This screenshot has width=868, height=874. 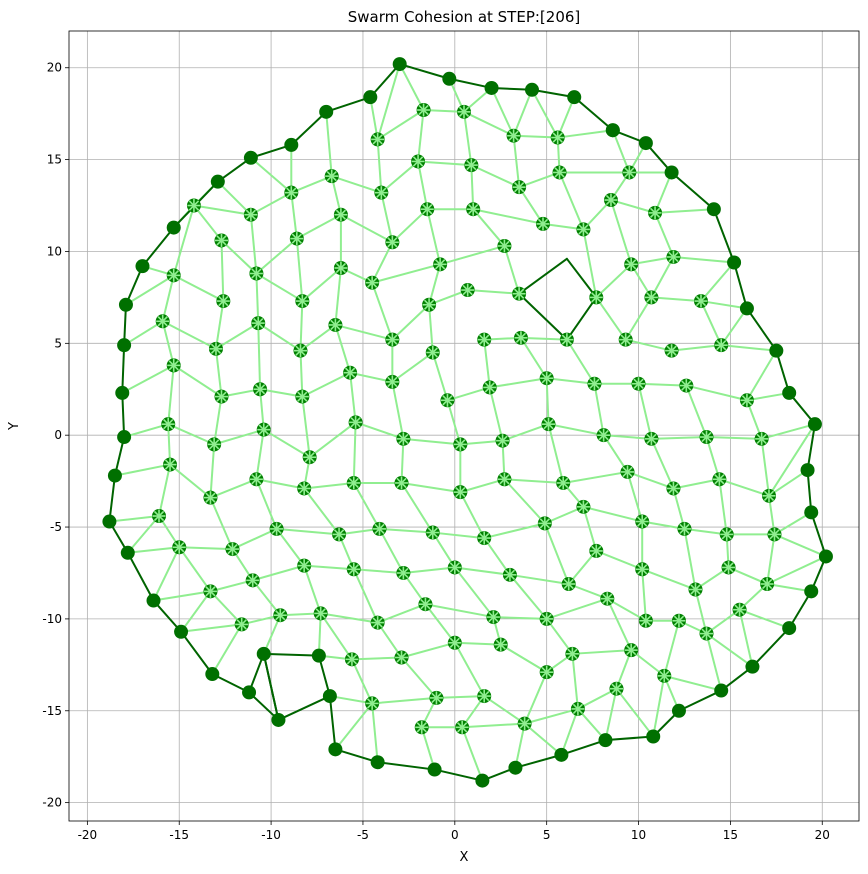 I want to click on x-tick-label: 5, so click(x=547, y=835).